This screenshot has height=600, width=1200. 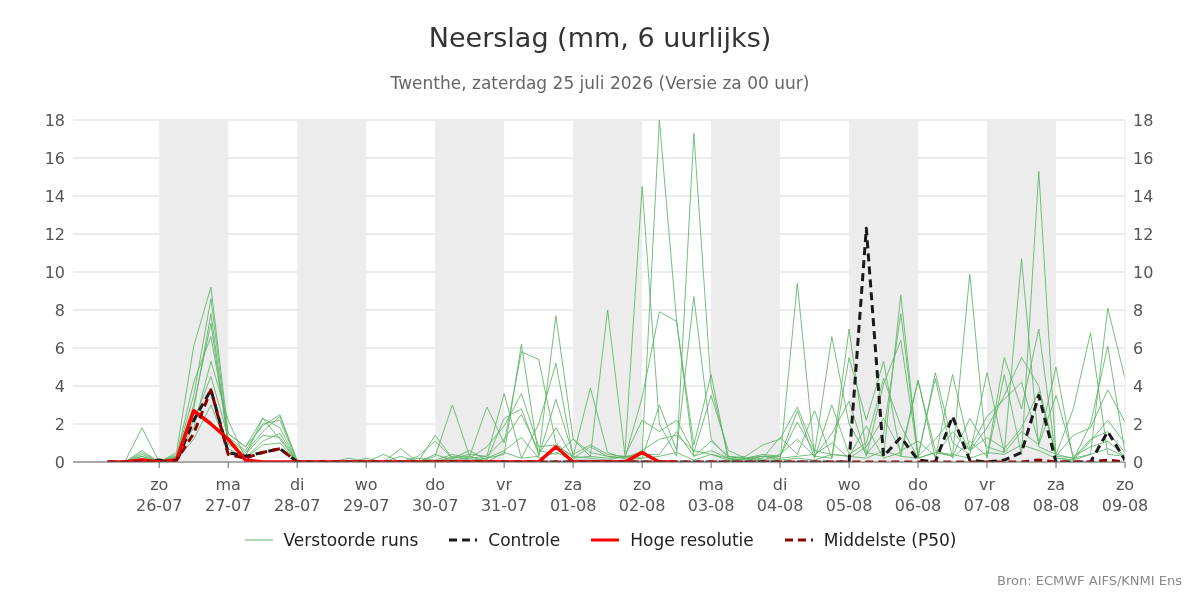 I want to click on y2-tick-label: 14, so click(x=1143, y=196).